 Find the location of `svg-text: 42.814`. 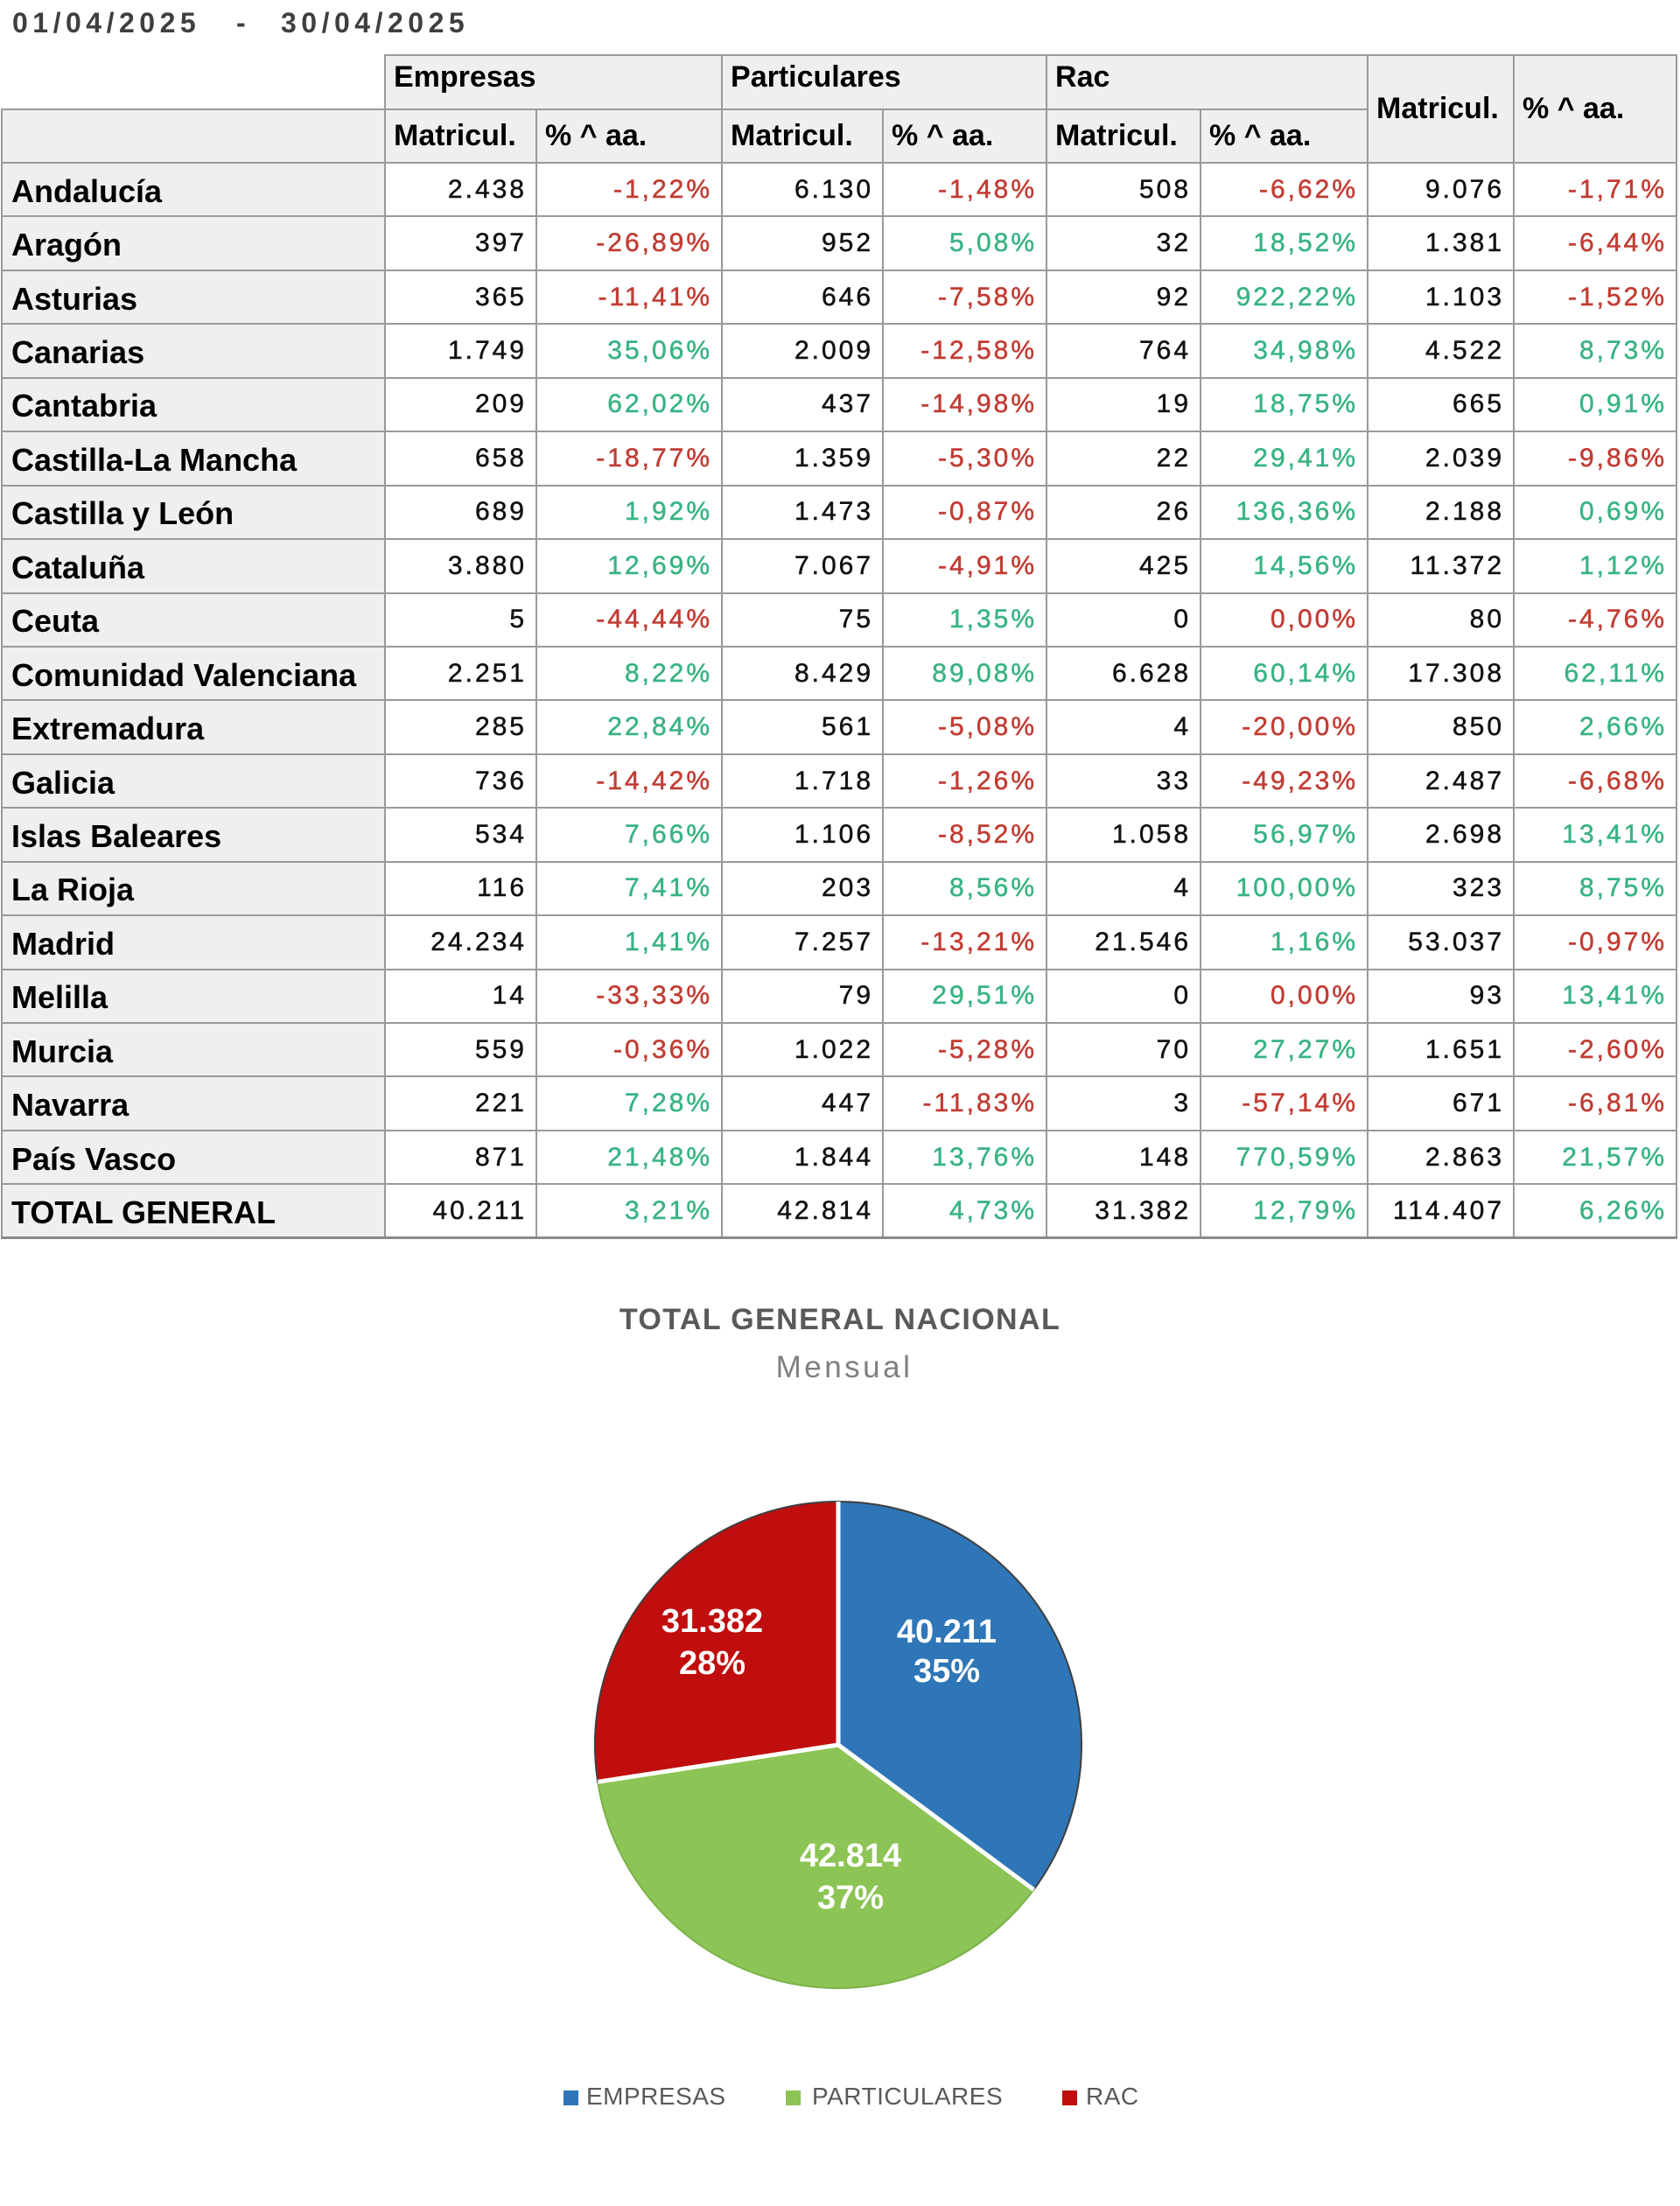

svg-text: 42.814 is located at coordinates (850, 1856).